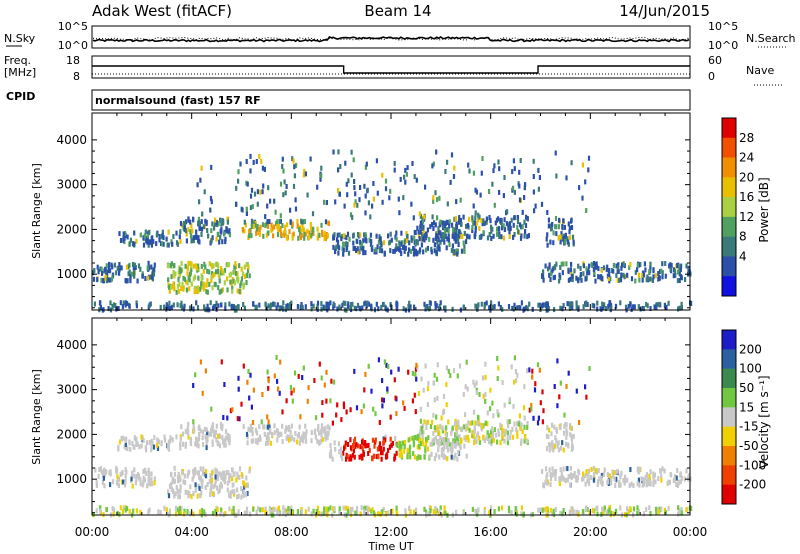 This screenshot has height=554, width=800. What do you see at coordinates (391, 100) in the screenshot?
I see `cpid-panel-frame` at bounding box center [391, 100].